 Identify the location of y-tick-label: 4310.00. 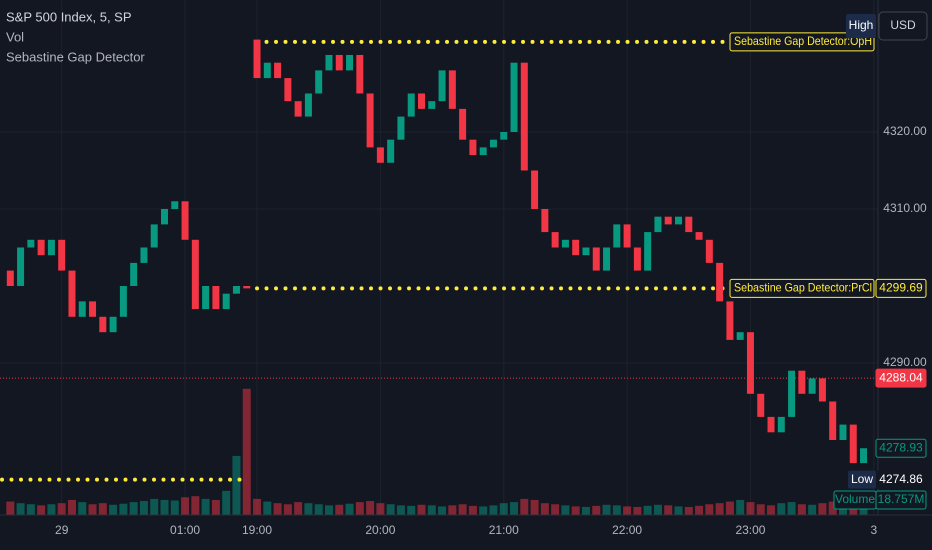
(905, 208).